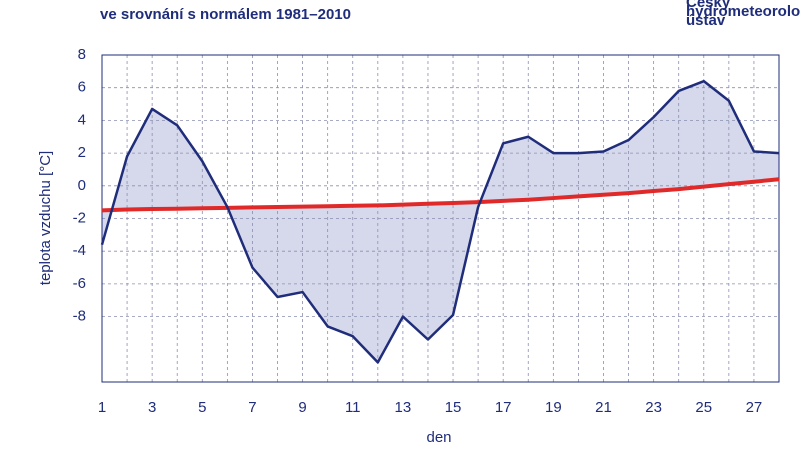 Image resolution: width=800 pixels, height=449 pixels. I want to click on y-axis-label: teplota vzduchu [°C], so click(45, 218).